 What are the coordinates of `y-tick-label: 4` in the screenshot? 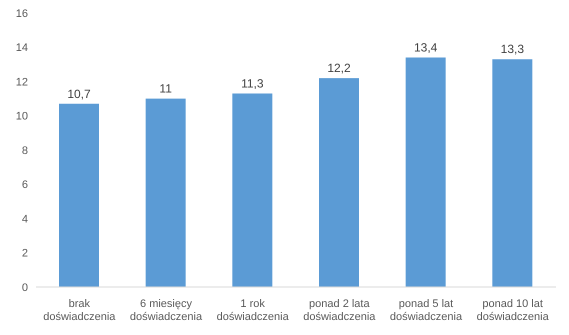 It's located at (25, 219).